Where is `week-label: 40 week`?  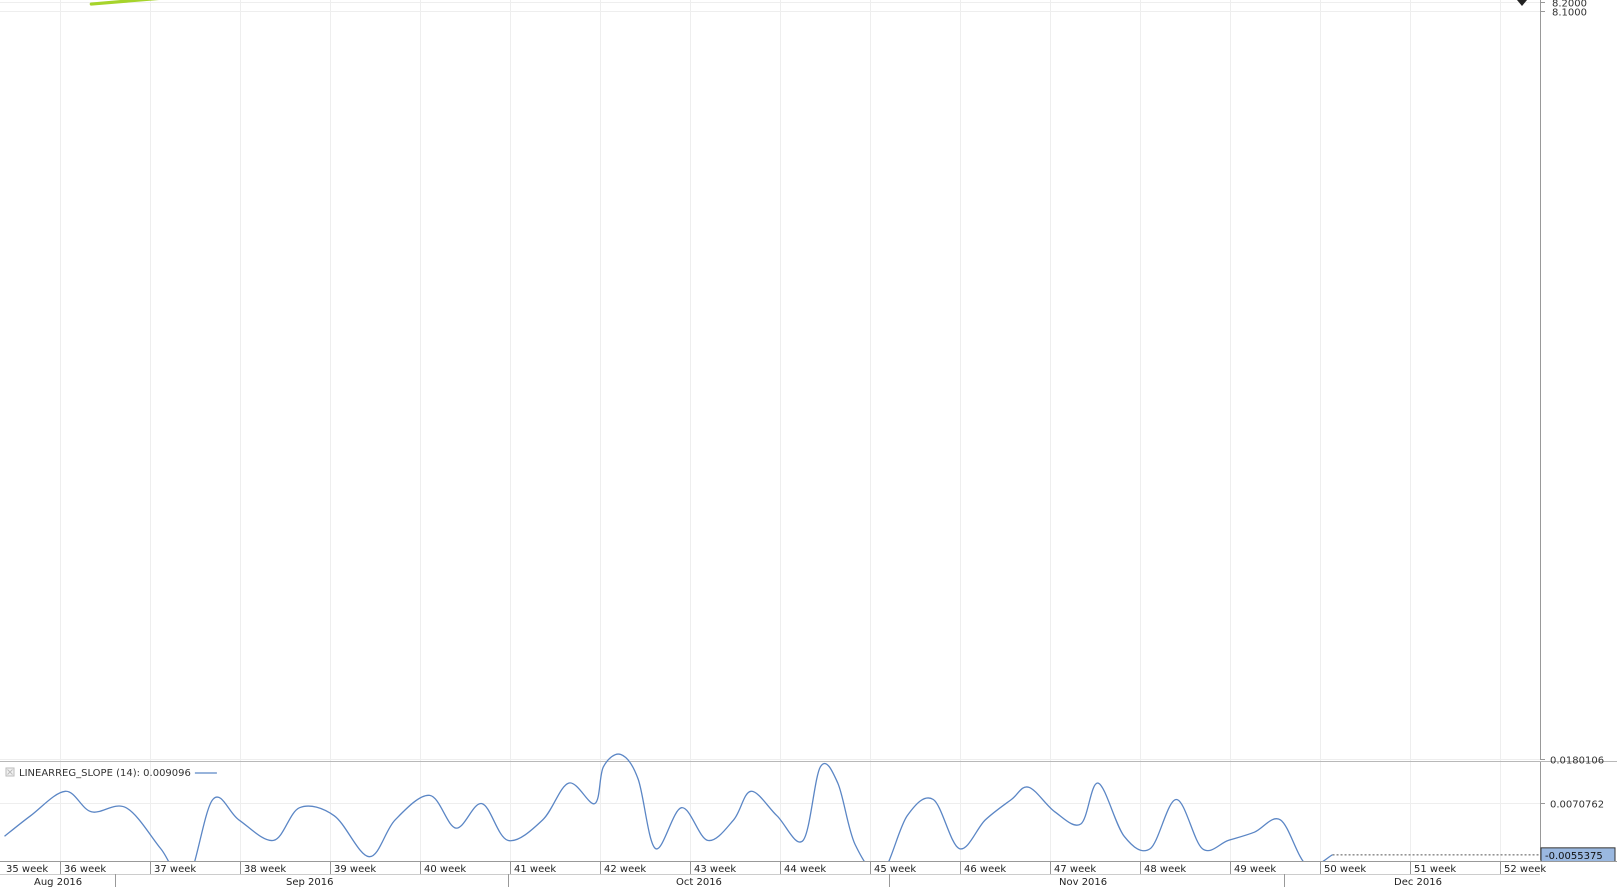
week-label: 40 week is located at coordinates (445, 869).